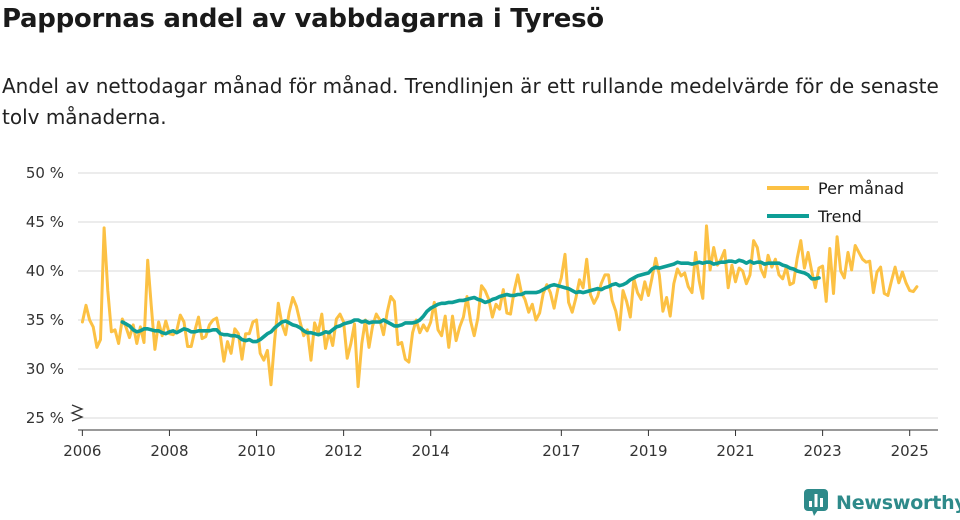 Image resolution: width=960 pixels, height=520 pixels. I want to click on y-tick-label: 40 %, so click(45, 271).